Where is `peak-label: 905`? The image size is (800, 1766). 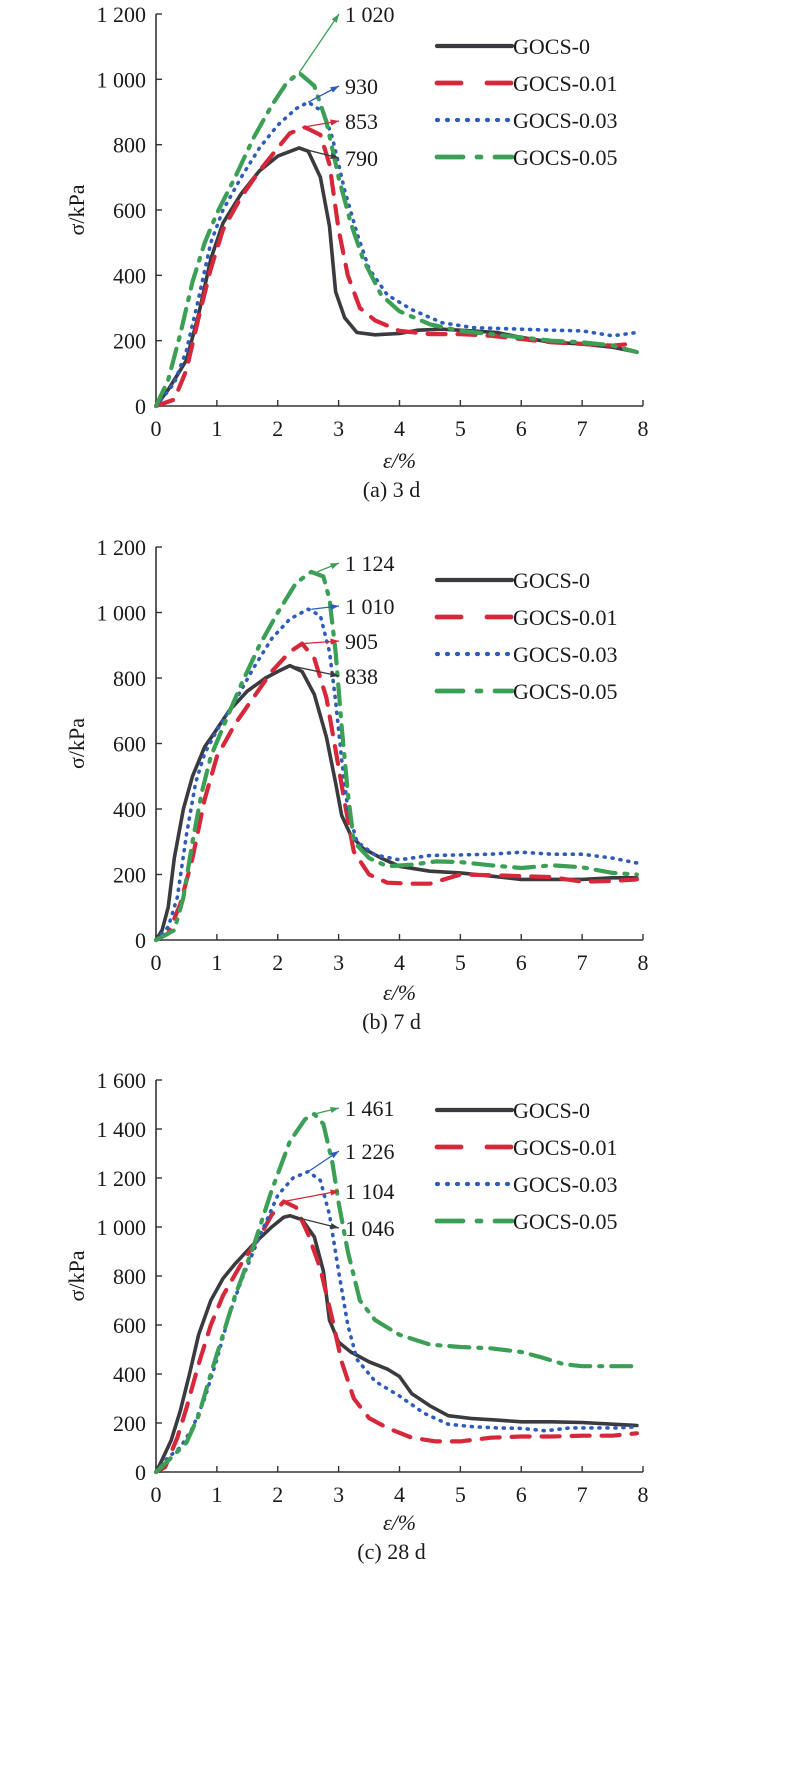
peak-label: 905 is located at coordinates (361, 641).